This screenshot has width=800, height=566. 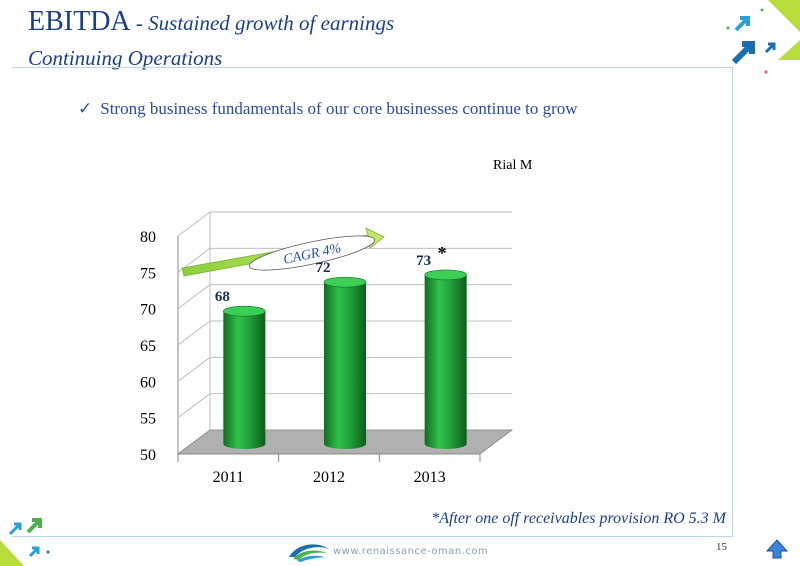 I want to click on data-label: 73, so click(x=423, y=261).